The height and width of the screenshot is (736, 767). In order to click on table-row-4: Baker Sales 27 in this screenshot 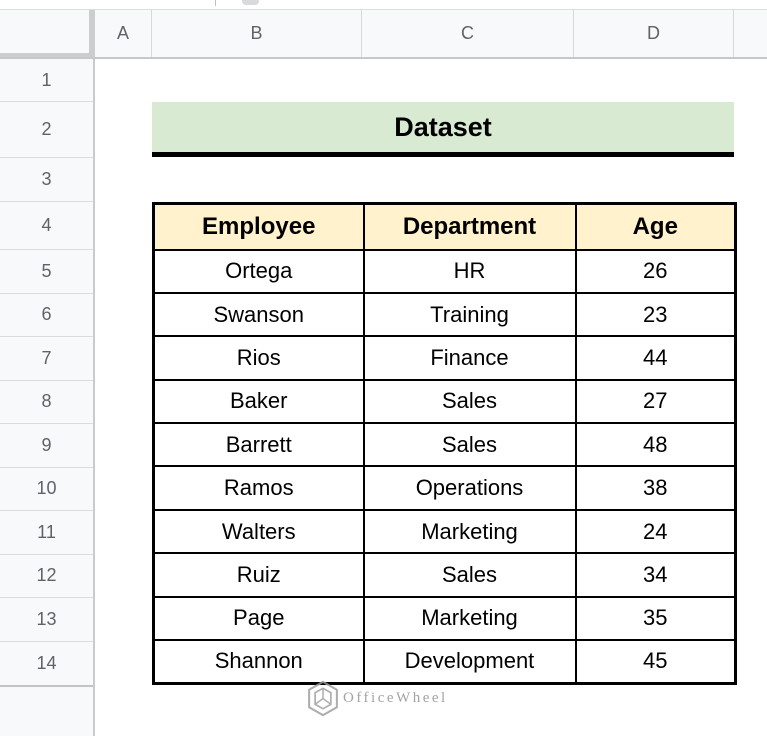, I will do `click(444, 401)`.